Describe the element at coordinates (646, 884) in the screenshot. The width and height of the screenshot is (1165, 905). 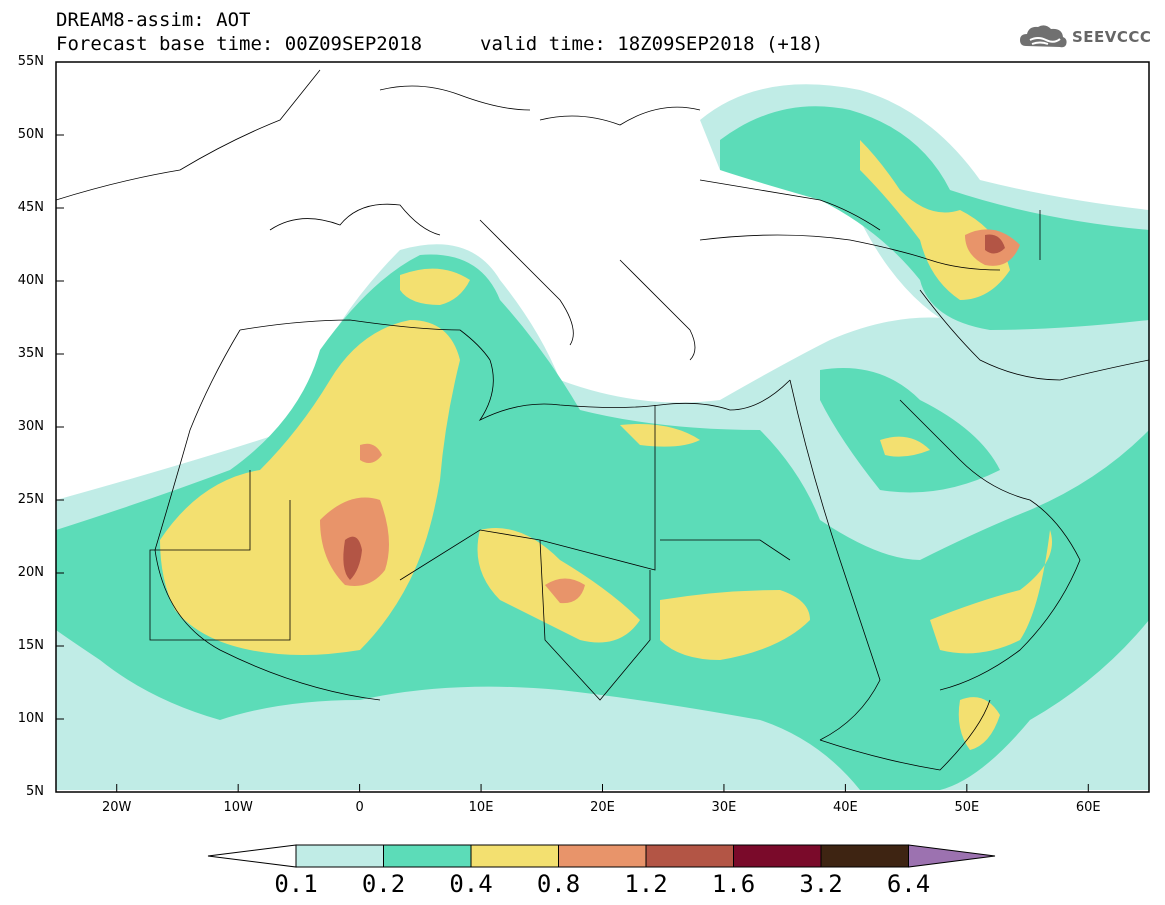
I see `colorbar-label: 1.2` at that location.